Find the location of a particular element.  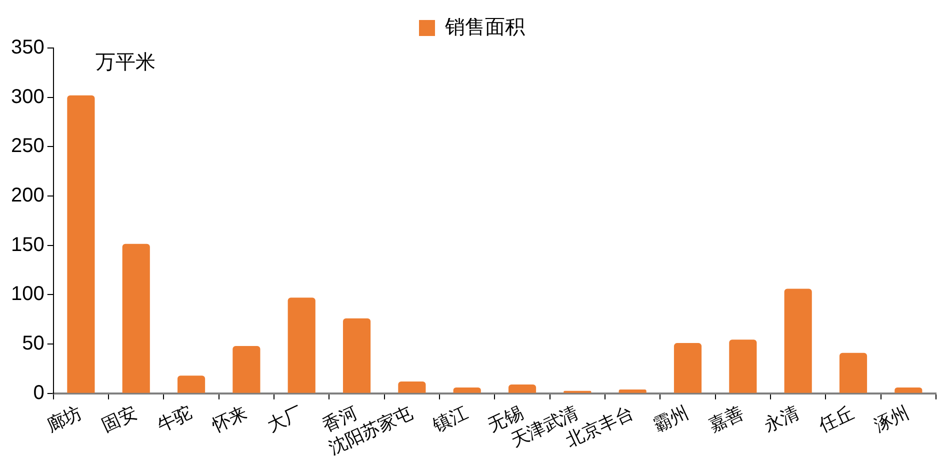

y-tick-label: 150 is located at coordinates (27, 245).